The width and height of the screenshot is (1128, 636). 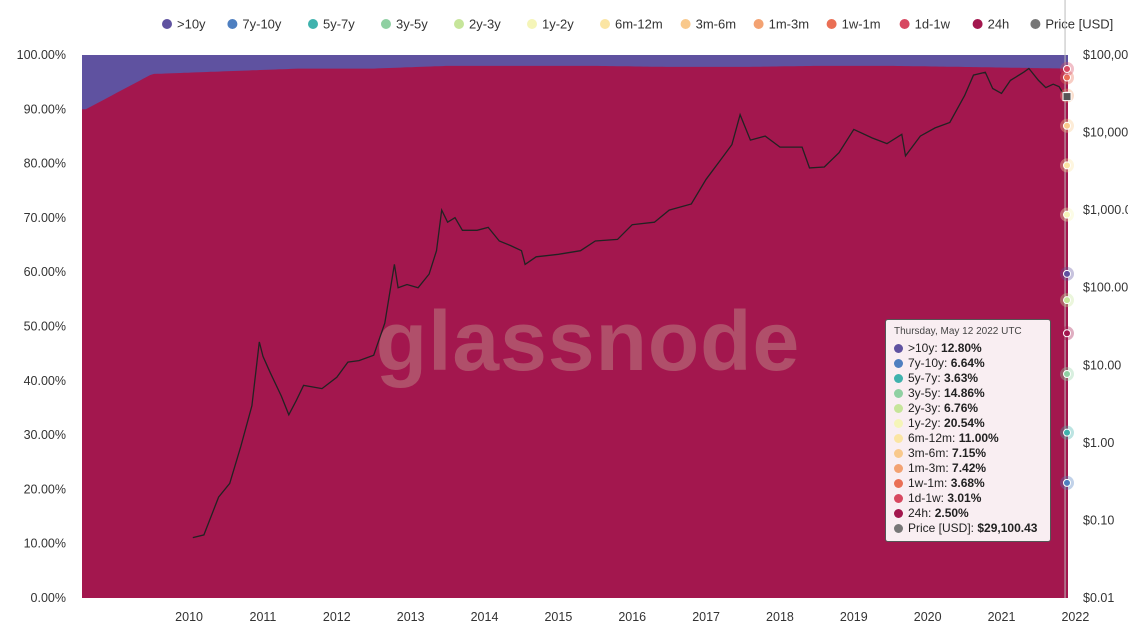 I want to click on tooltip-value: 12.80%, so click(x=961, y=348).